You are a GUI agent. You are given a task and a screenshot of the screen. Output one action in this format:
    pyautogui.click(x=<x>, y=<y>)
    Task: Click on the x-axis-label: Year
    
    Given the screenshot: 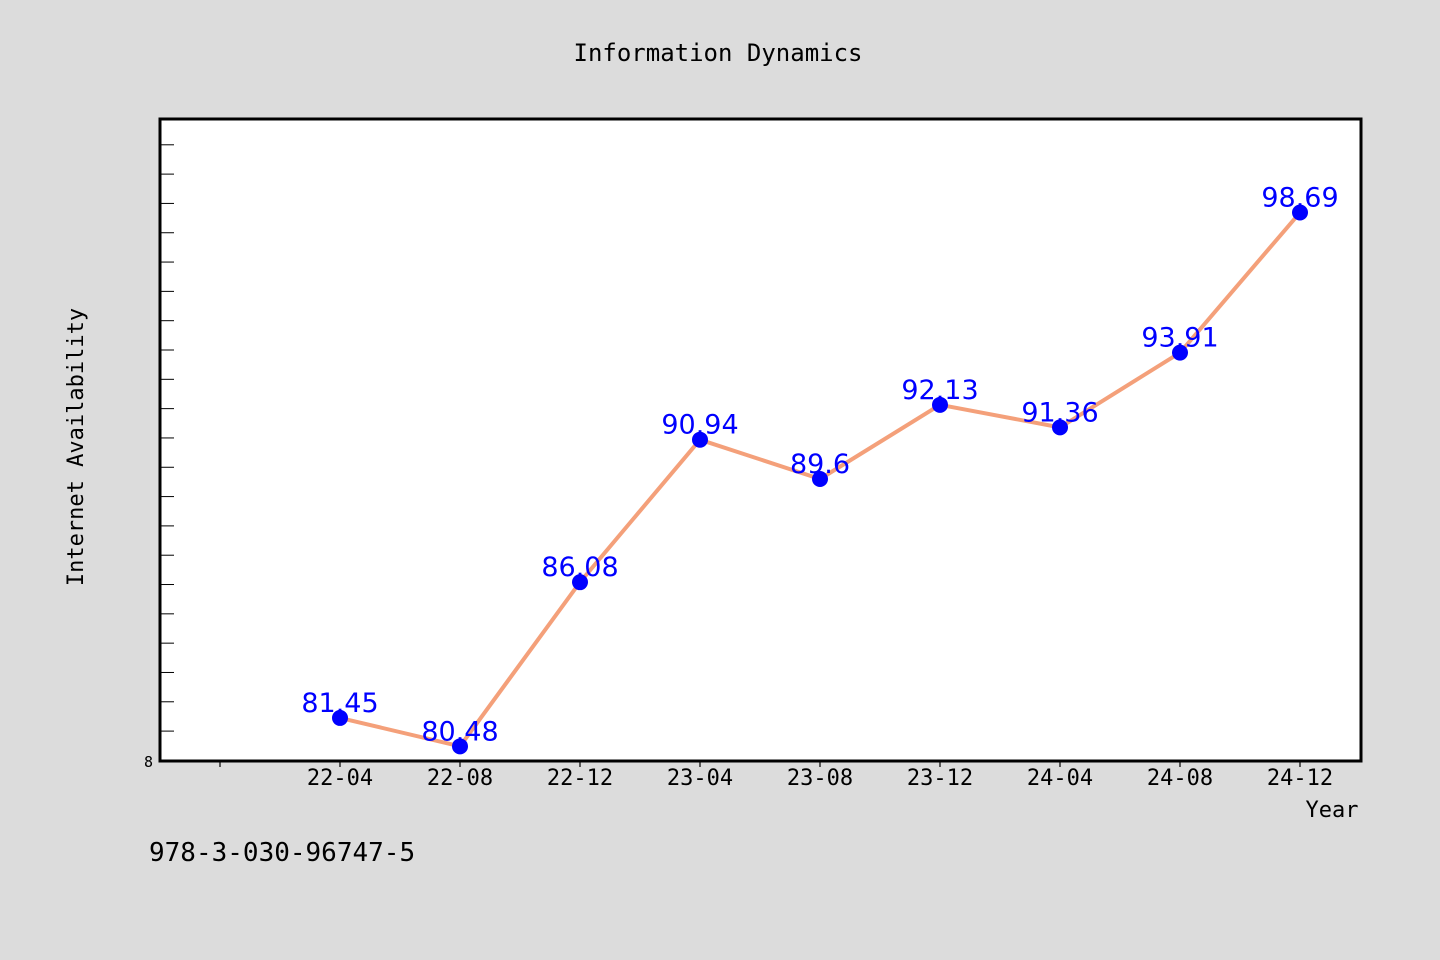 What is the action you would take?
    pyautogui.click(x=1332, y=810)
    